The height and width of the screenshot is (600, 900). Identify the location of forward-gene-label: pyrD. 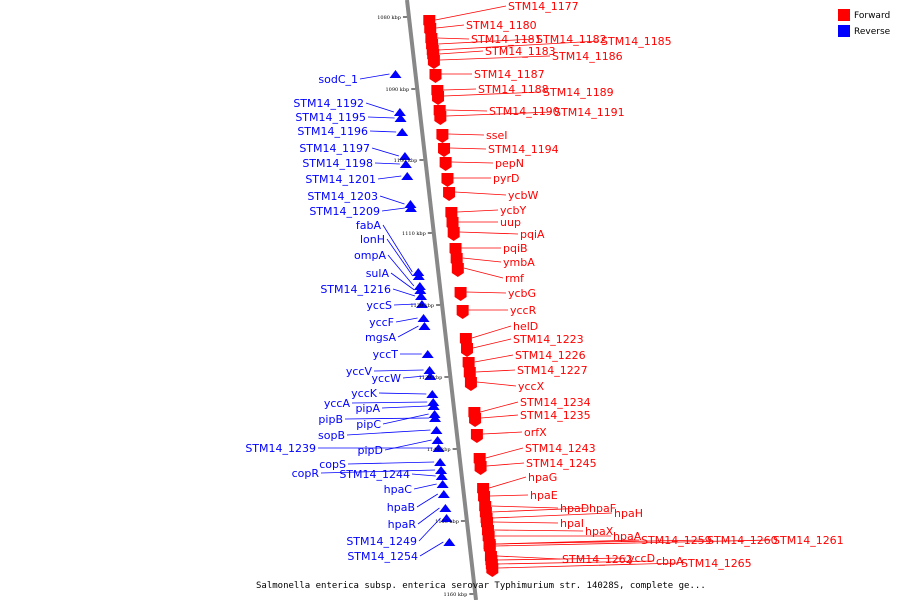
(506, 178).